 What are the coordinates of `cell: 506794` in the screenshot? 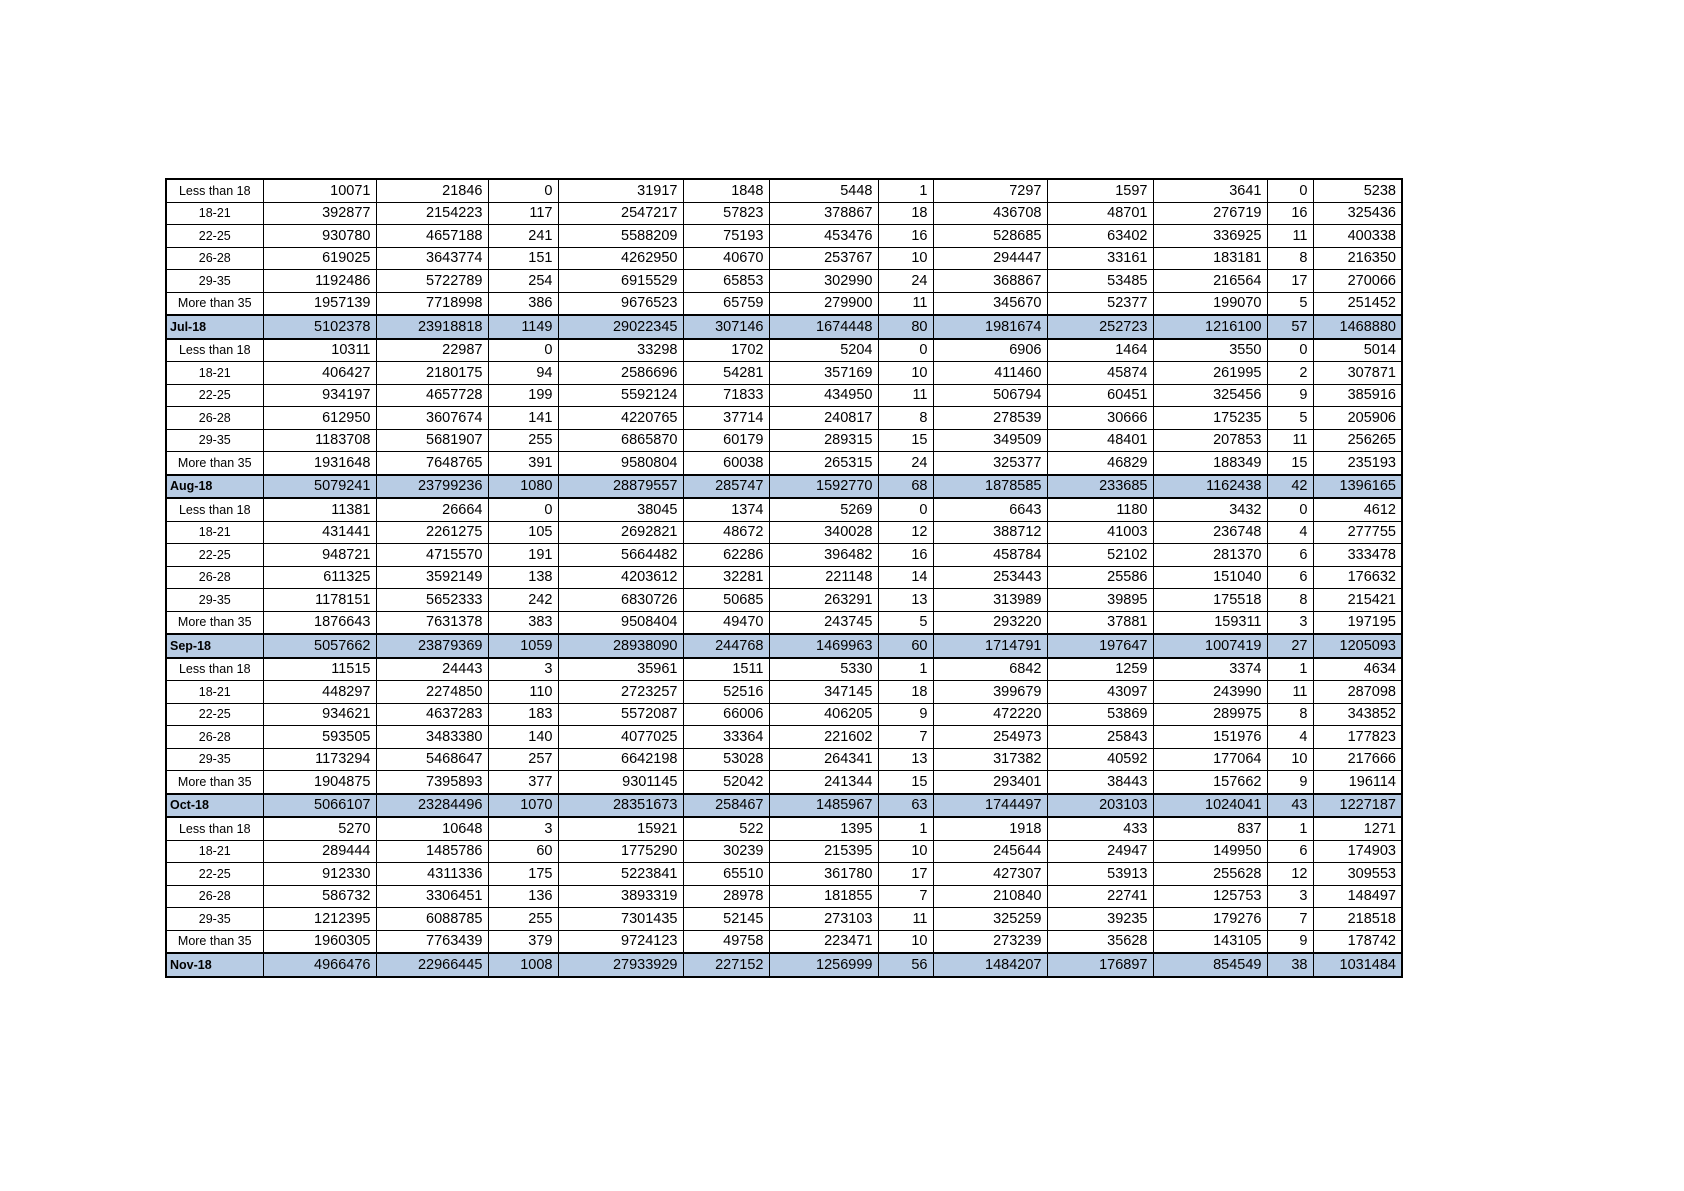 It's located at (990, 395).